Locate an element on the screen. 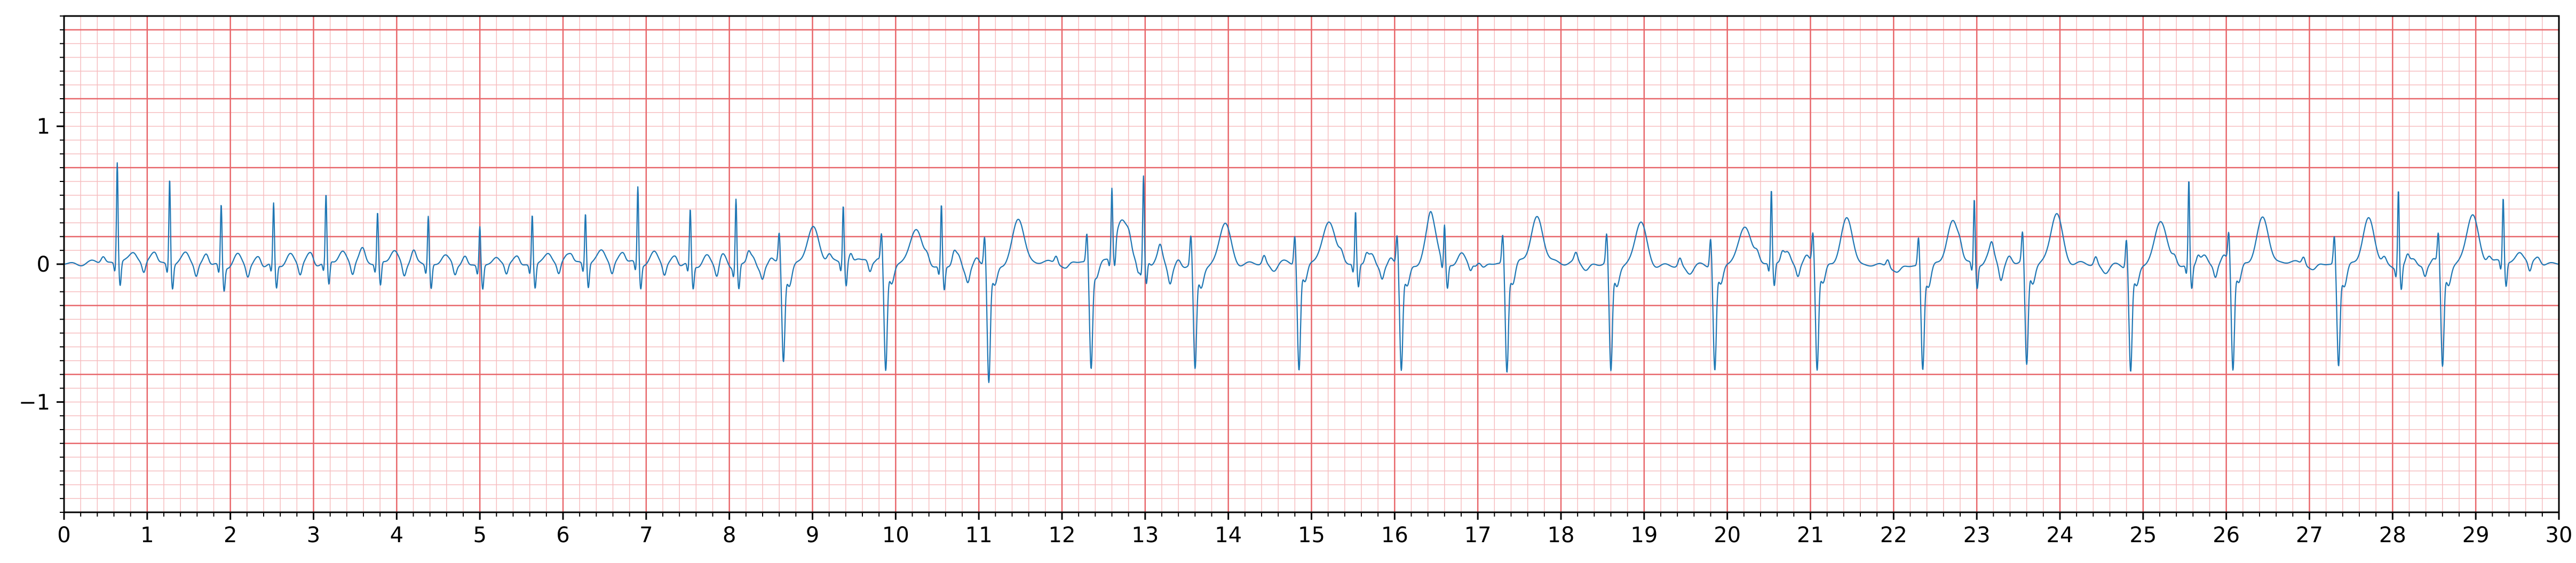  y-tick-label: −1 is located at coordinates (34, 402).